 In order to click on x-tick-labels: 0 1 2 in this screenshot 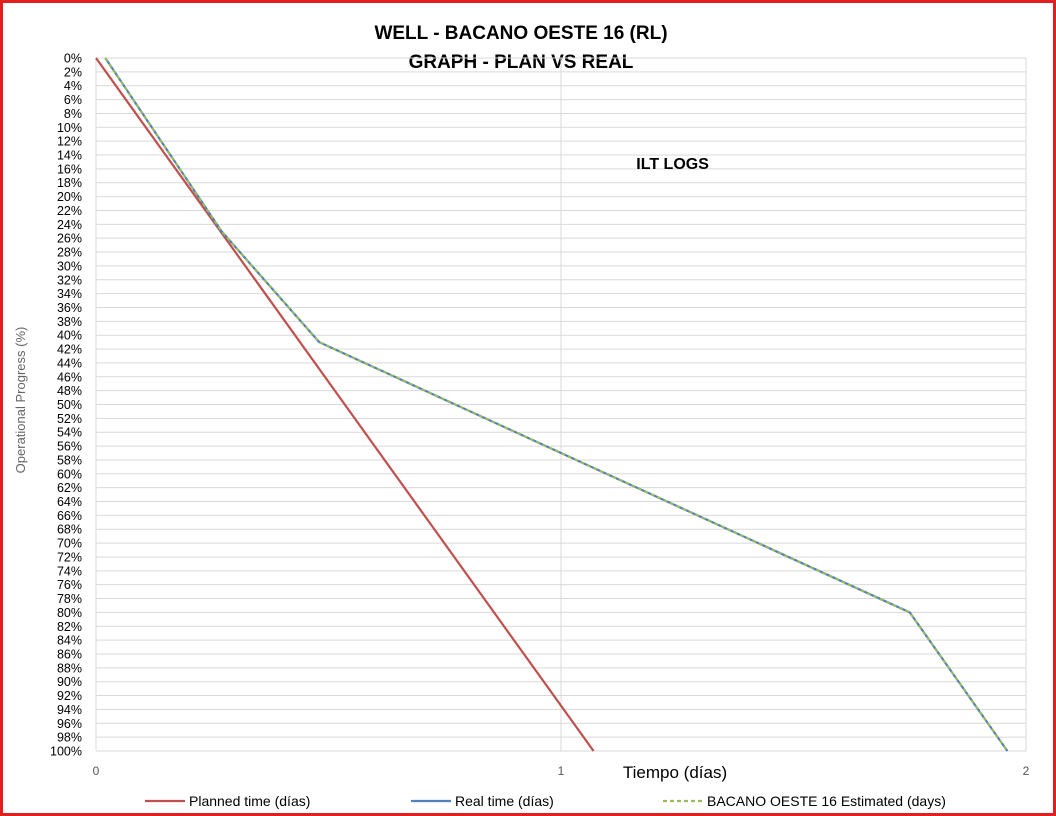, I will do `click(561, 771)`.